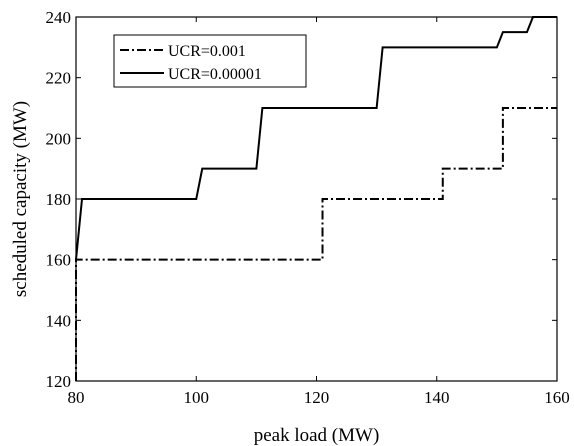 Image resolution: width=574 pixels, height=446 pixels. What do you see at coordinates (59, 17) in the screenshot?
I see `y-tick-label: 240` at bounding box center [59, 17].